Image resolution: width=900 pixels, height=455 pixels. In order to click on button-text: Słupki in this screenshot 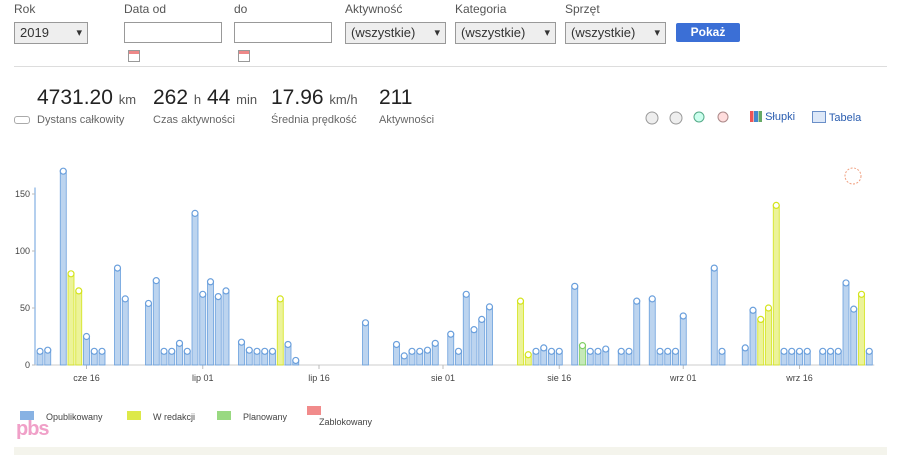, I will do `click(780, 117)`.